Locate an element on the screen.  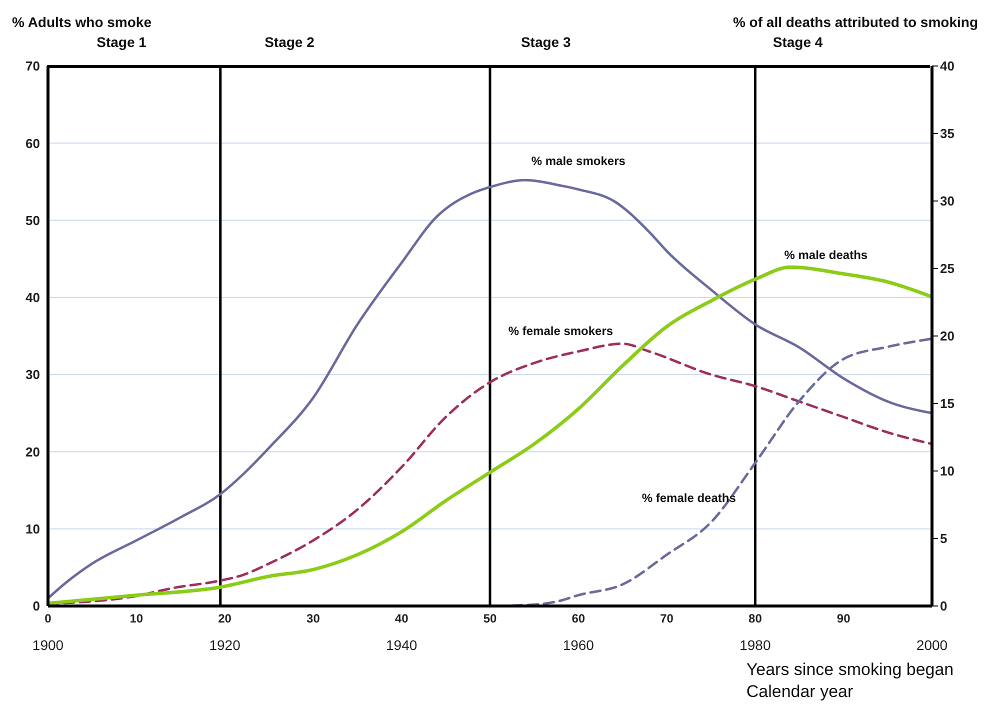
x2-tick-label: 1900 is located at coordinates (48, 644).